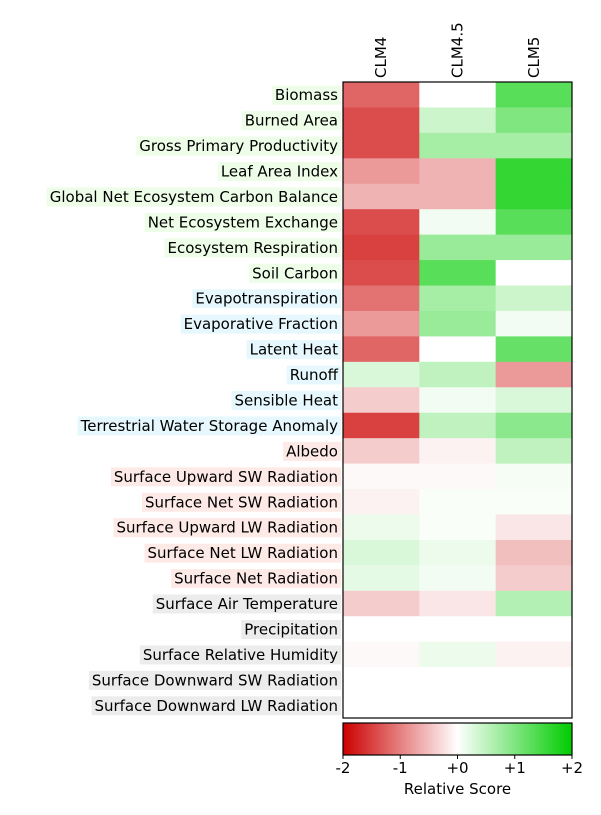 Image resolution: width=601 pixels, height=815 pixels. What do you see at coordinates (572, 768) in the screenshot?
I see `colorbar-tick-label: +2` at bounding box center [572, 768].